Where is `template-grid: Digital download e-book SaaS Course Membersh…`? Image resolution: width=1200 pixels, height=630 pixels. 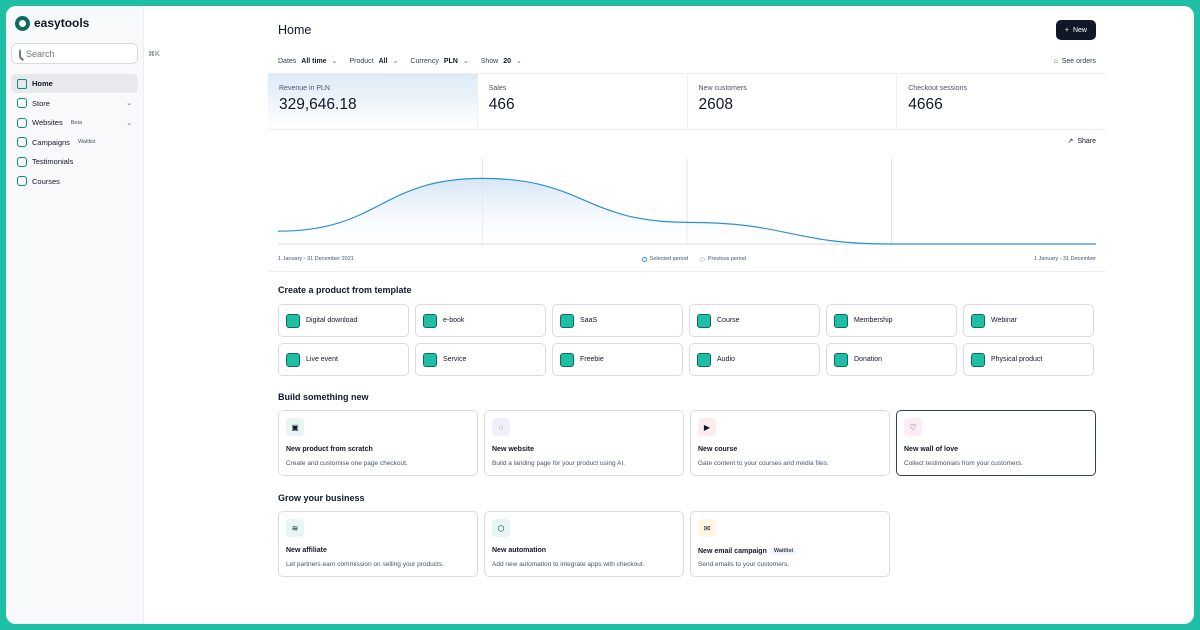
template-grid: Digital download e-book SaaS Course Membersh… is located at coordinates (687, 340).